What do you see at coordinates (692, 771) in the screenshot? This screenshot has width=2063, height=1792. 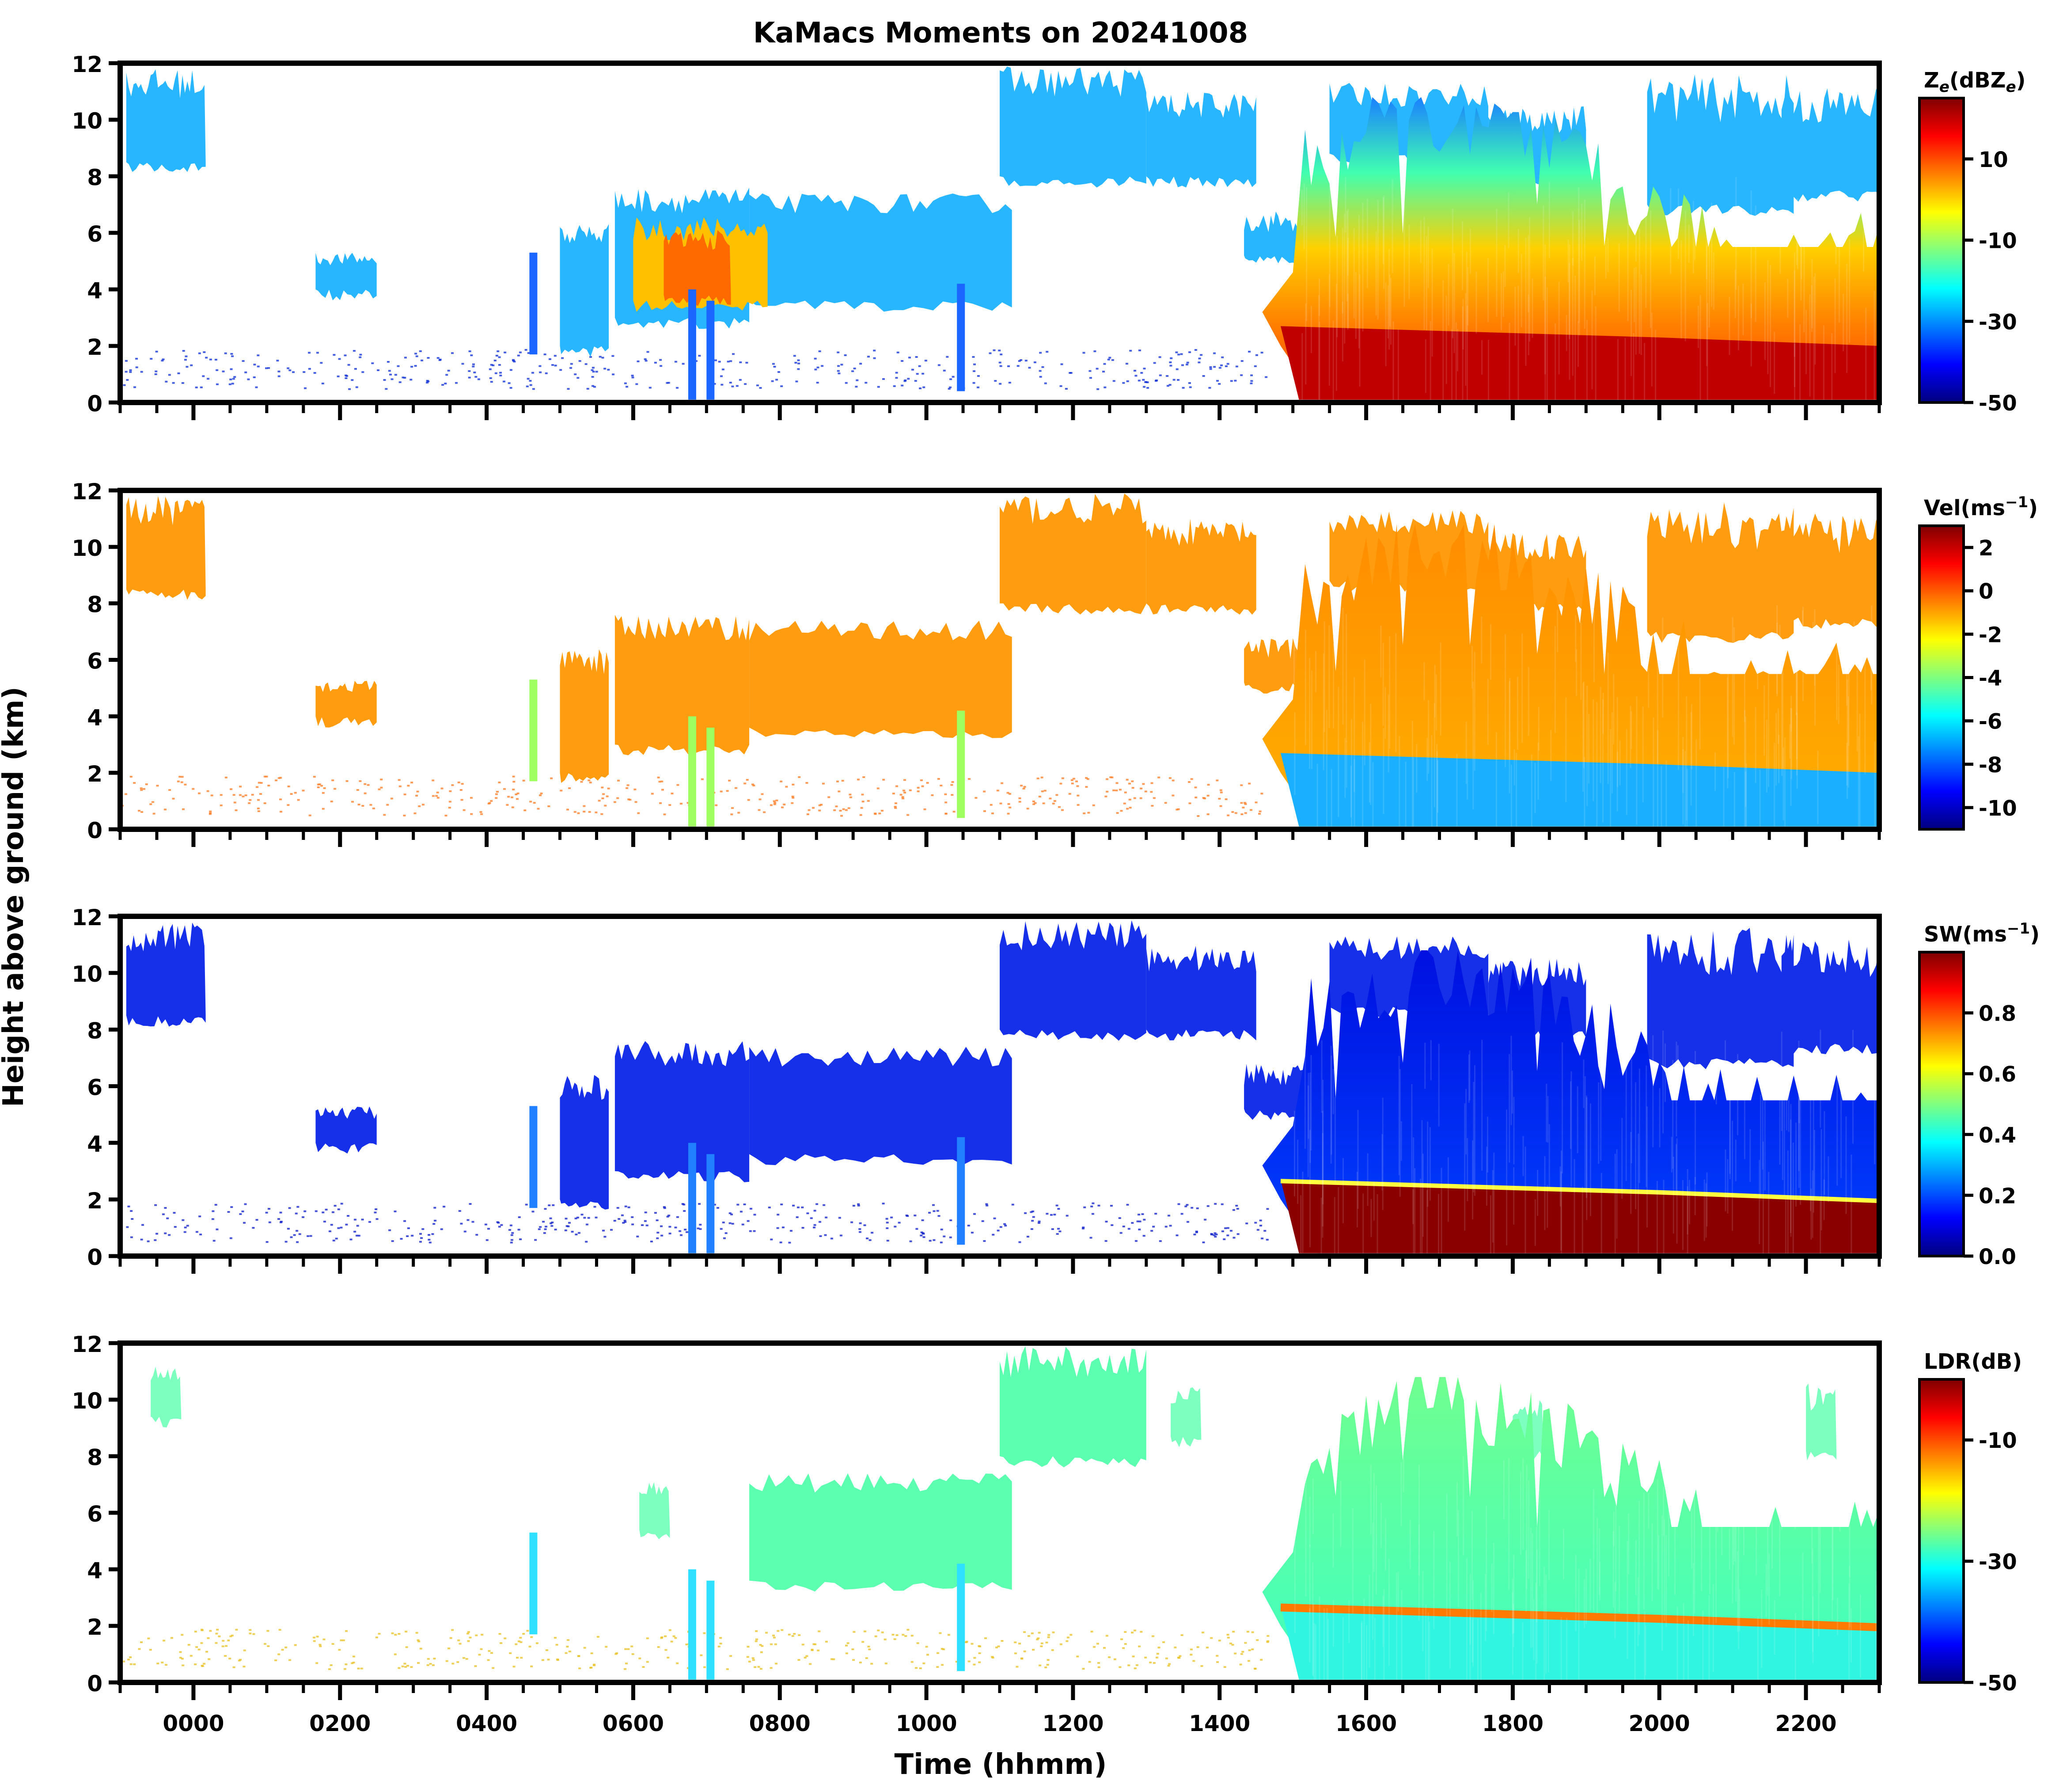 I see `fall-streak` at bounding box center [692, 771].